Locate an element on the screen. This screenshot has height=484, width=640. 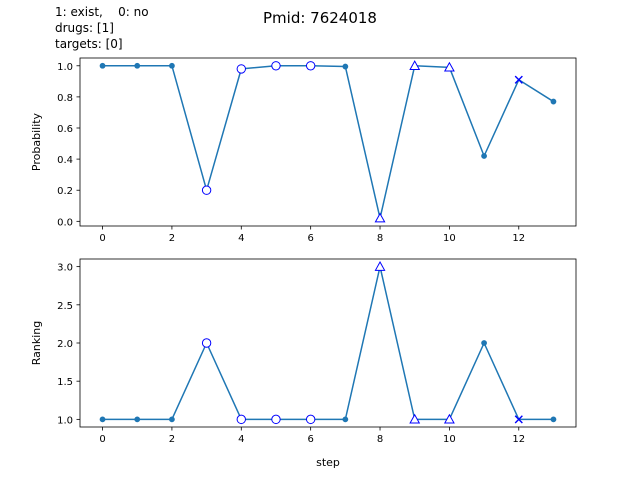
ranking-x-tick-label: 10 is located at coordinates (449, 439).